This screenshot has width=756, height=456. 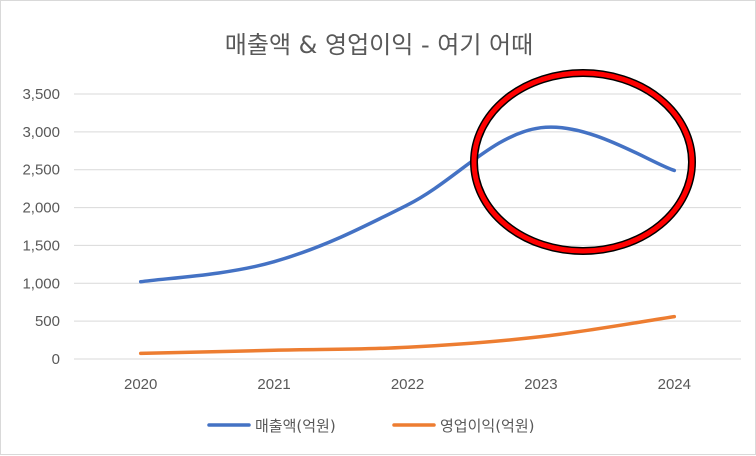 I want to click on y-tick-label: 3,000, so click(x=41, y=132).